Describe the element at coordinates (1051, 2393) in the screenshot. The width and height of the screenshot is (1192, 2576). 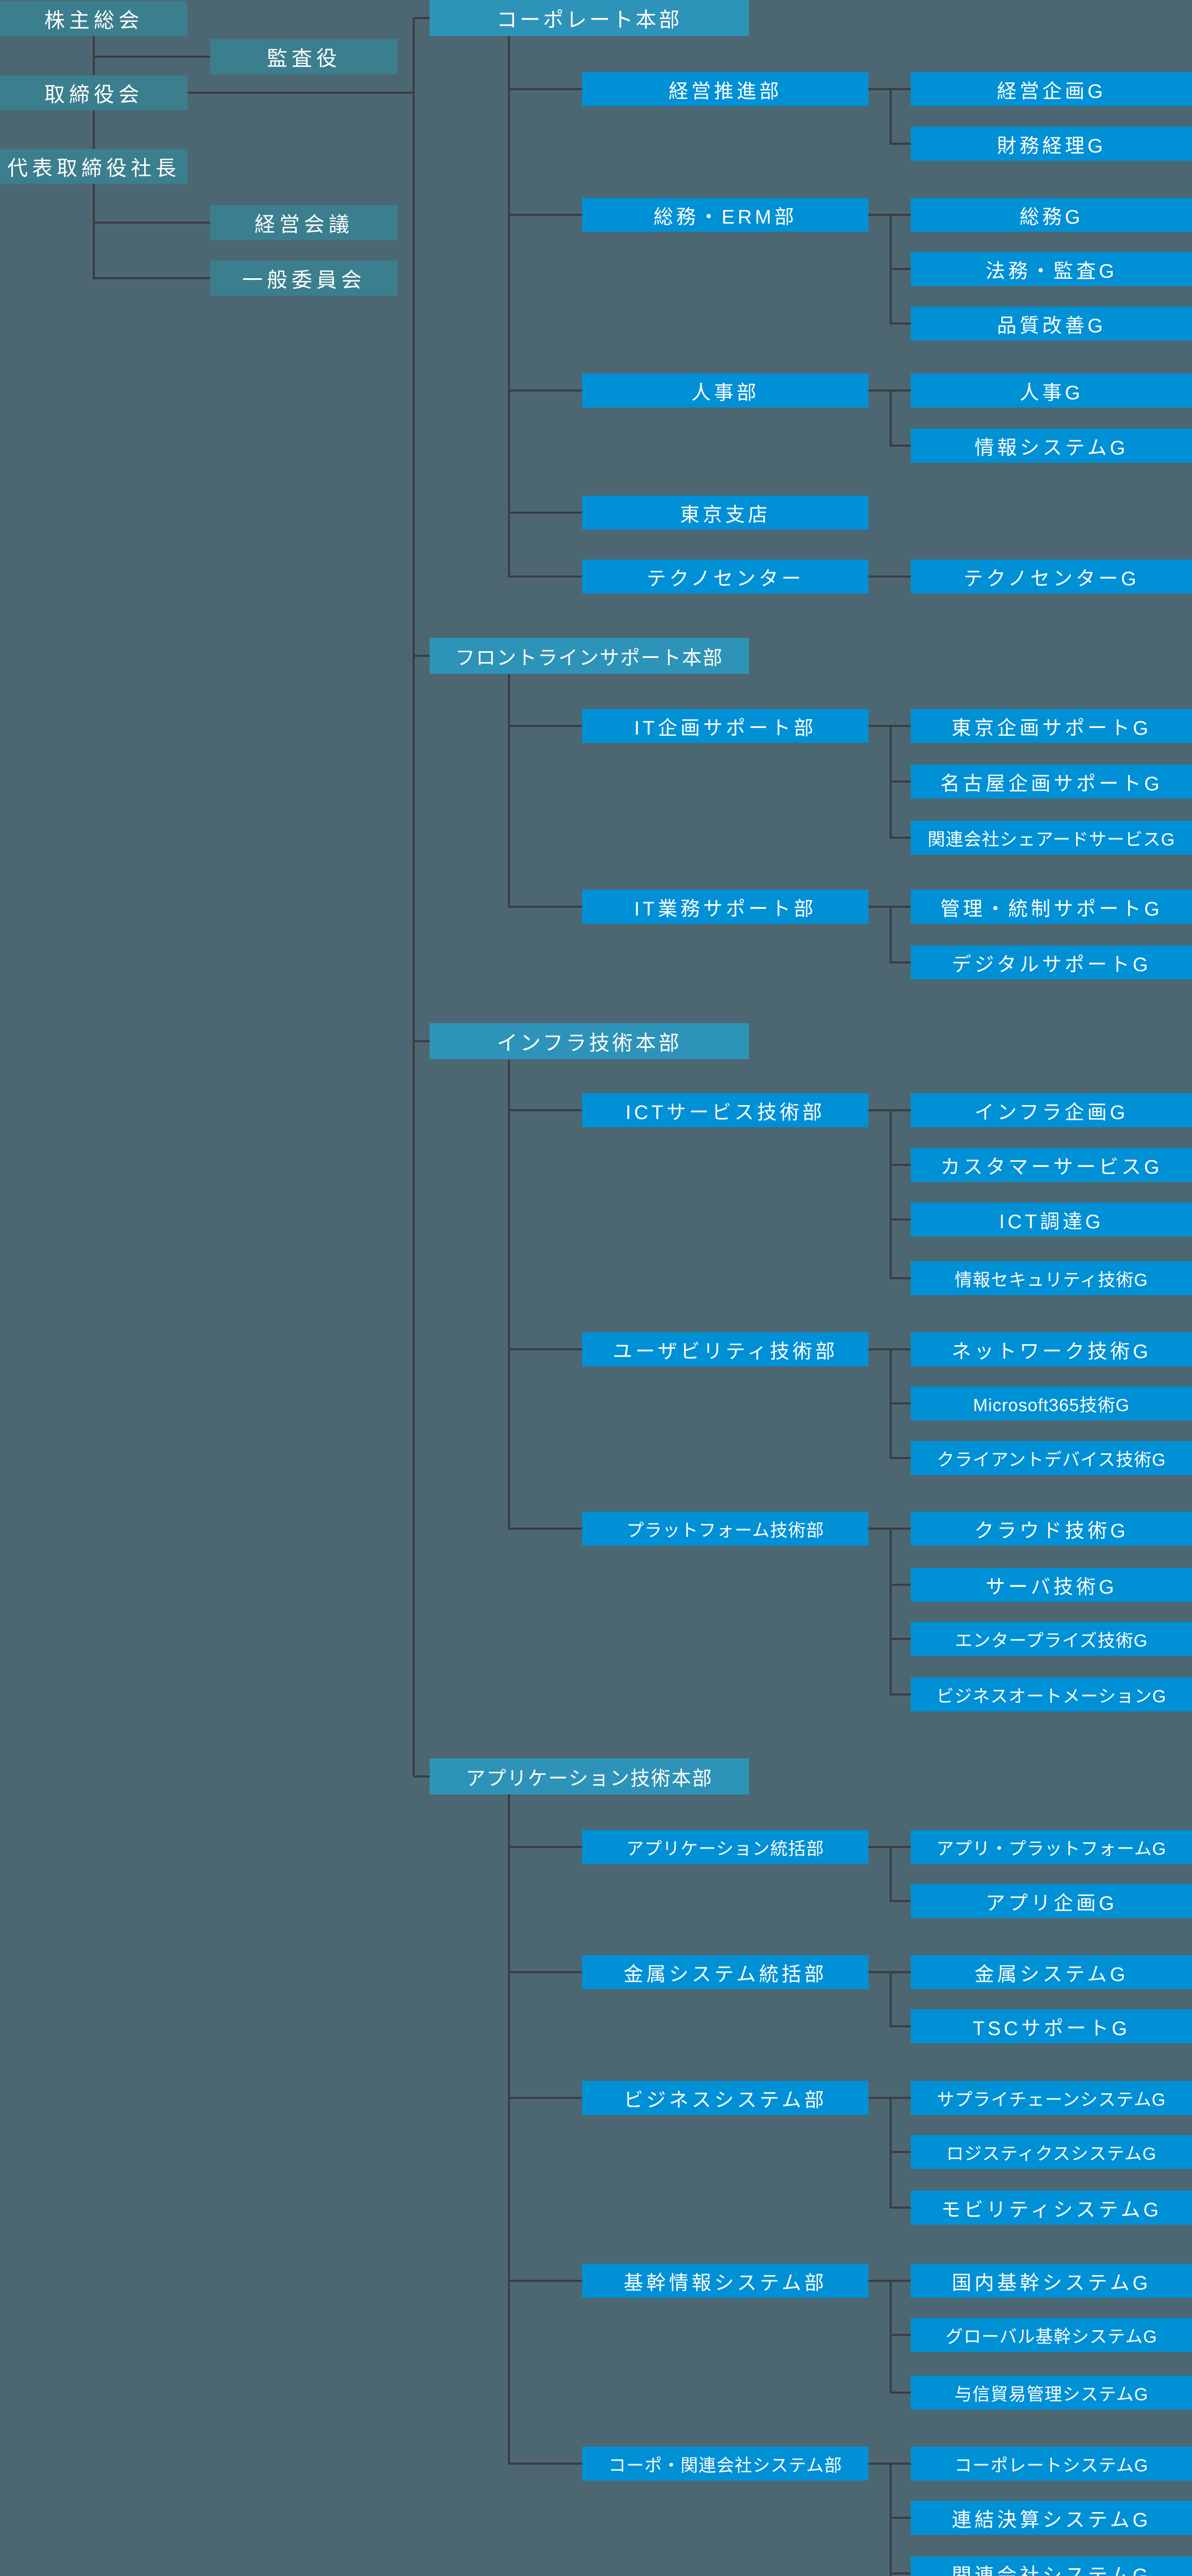
I see `node-credit-trade-management-system-group: 与信貿易管理システムG` at that location.